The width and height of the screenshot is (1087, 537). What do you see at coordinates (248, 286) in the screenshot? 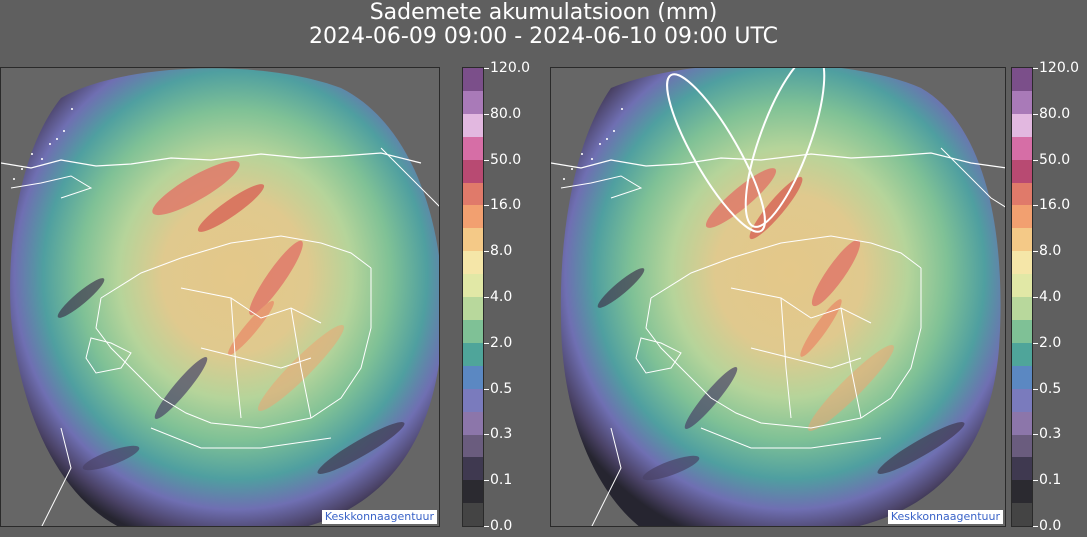
I see `heavy-precip-streaks` at bounding box center [248, 286].